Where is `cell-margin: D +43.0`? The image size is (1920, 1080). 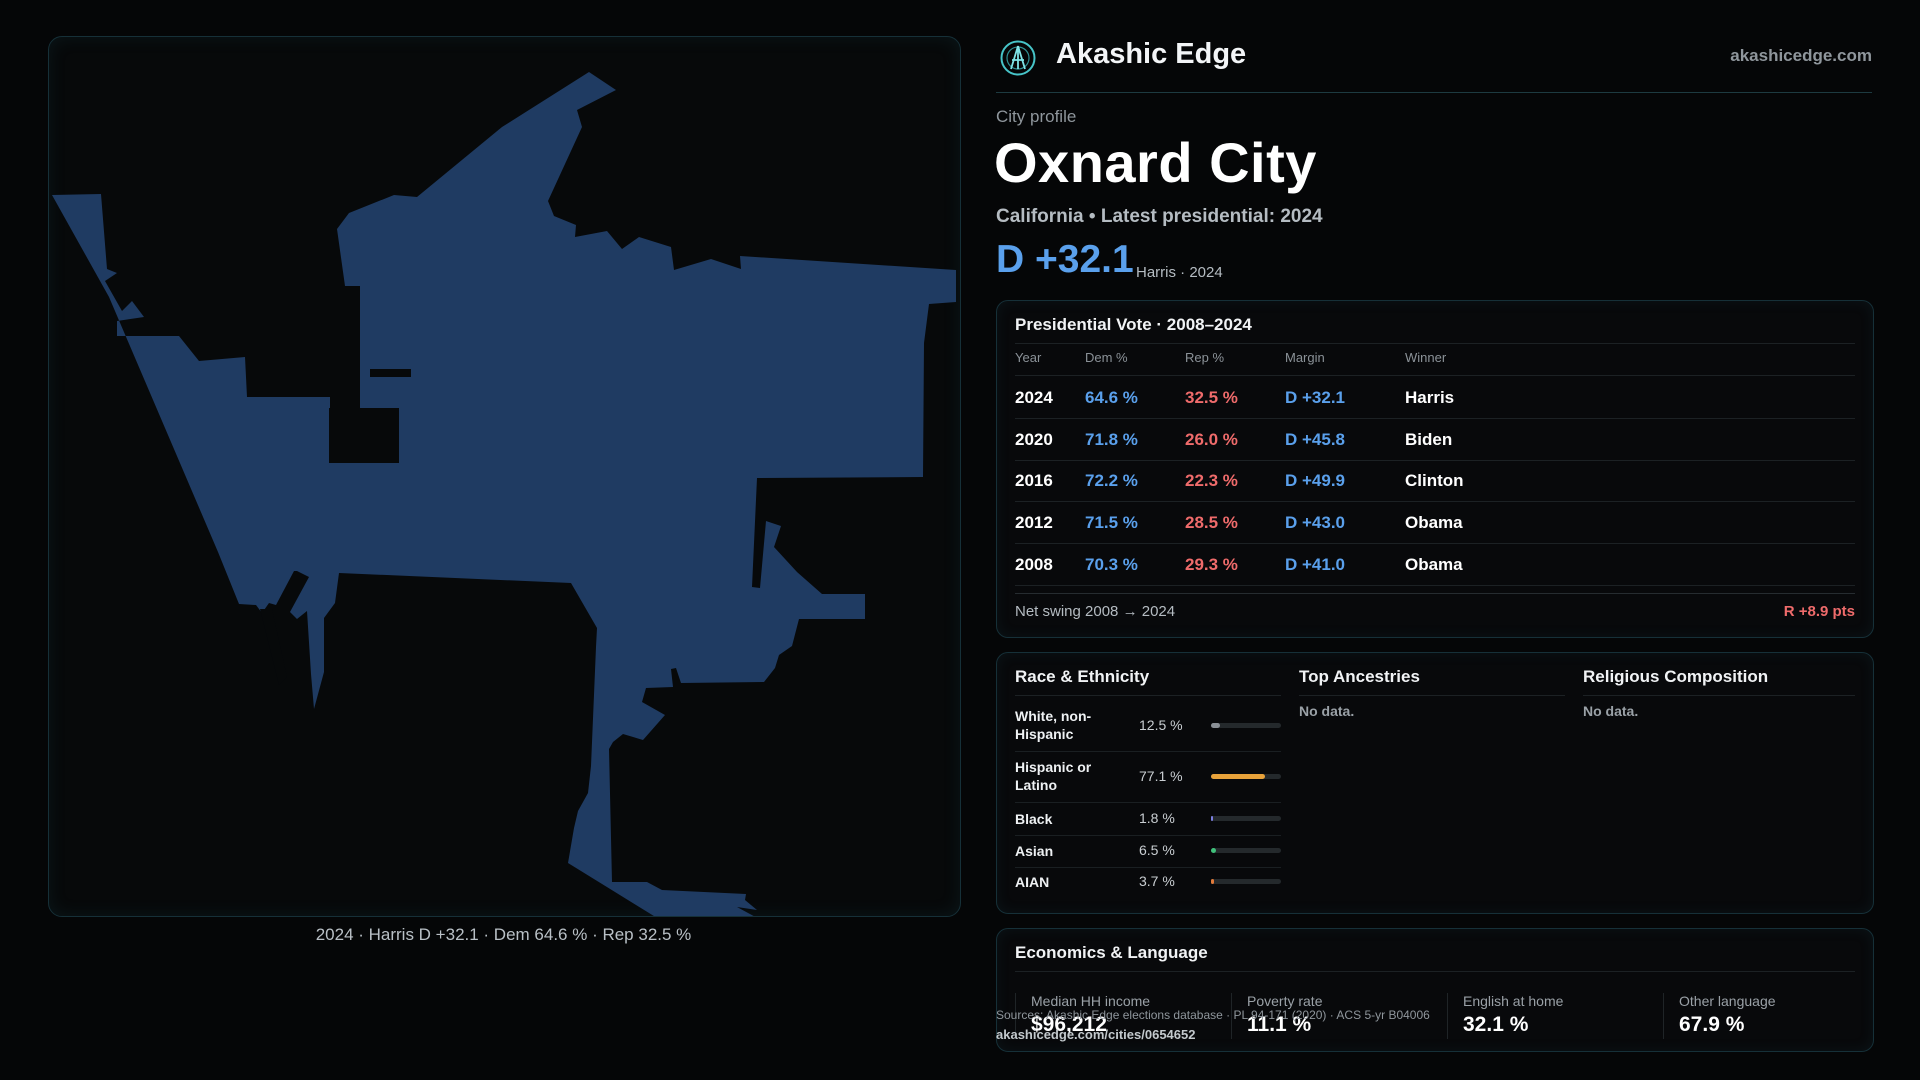 cell-margin: D +43.0 is located at coordinates (1315, 522).